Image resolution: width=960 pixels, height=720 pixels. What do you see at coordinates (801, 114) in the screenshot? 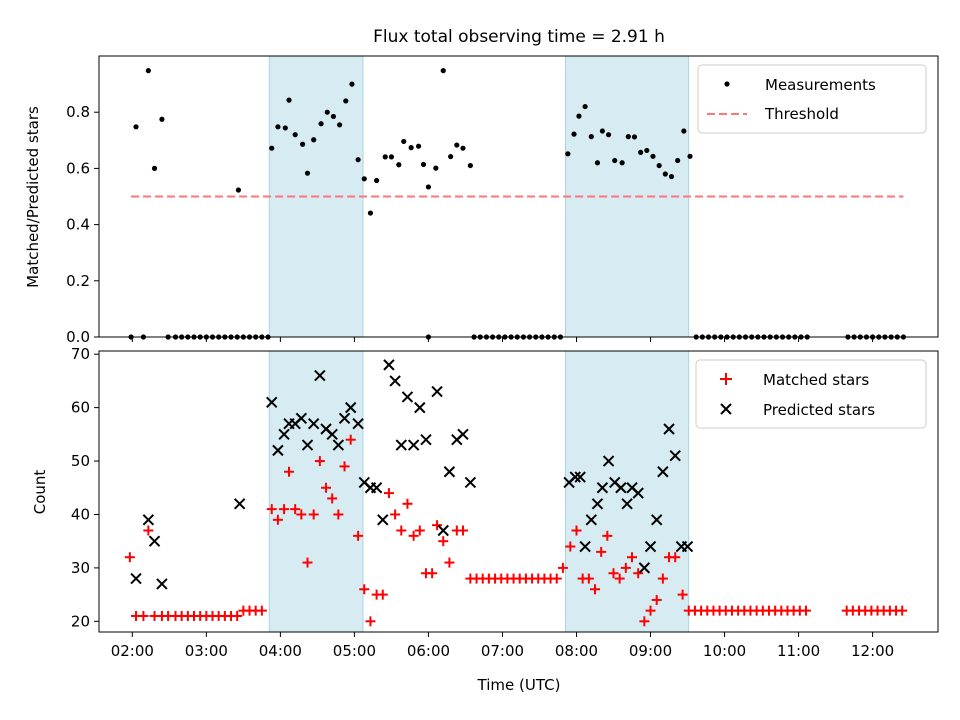
I see `legend-threshold-label: Threshold` at bounding box center [801, 114].